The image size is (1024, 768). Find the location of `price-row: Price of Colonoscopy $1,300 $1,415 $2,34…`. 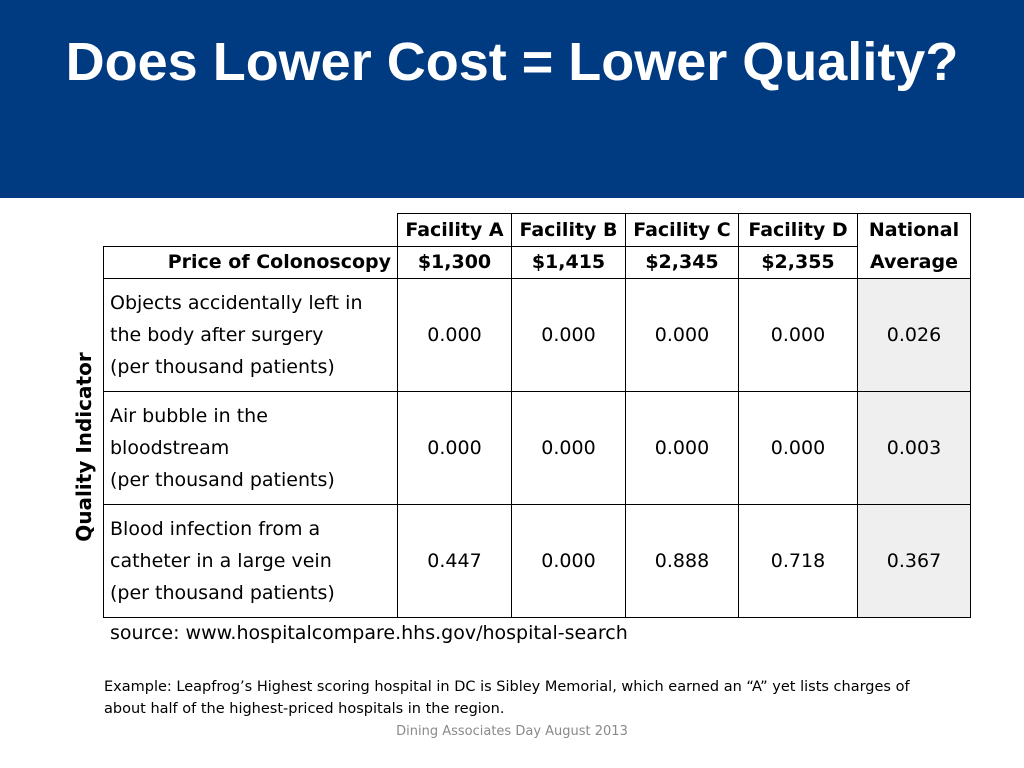

price-row: Price of Colonoscopy $1,300 $1,415 $2,34… is located at coordinates (537, 262).